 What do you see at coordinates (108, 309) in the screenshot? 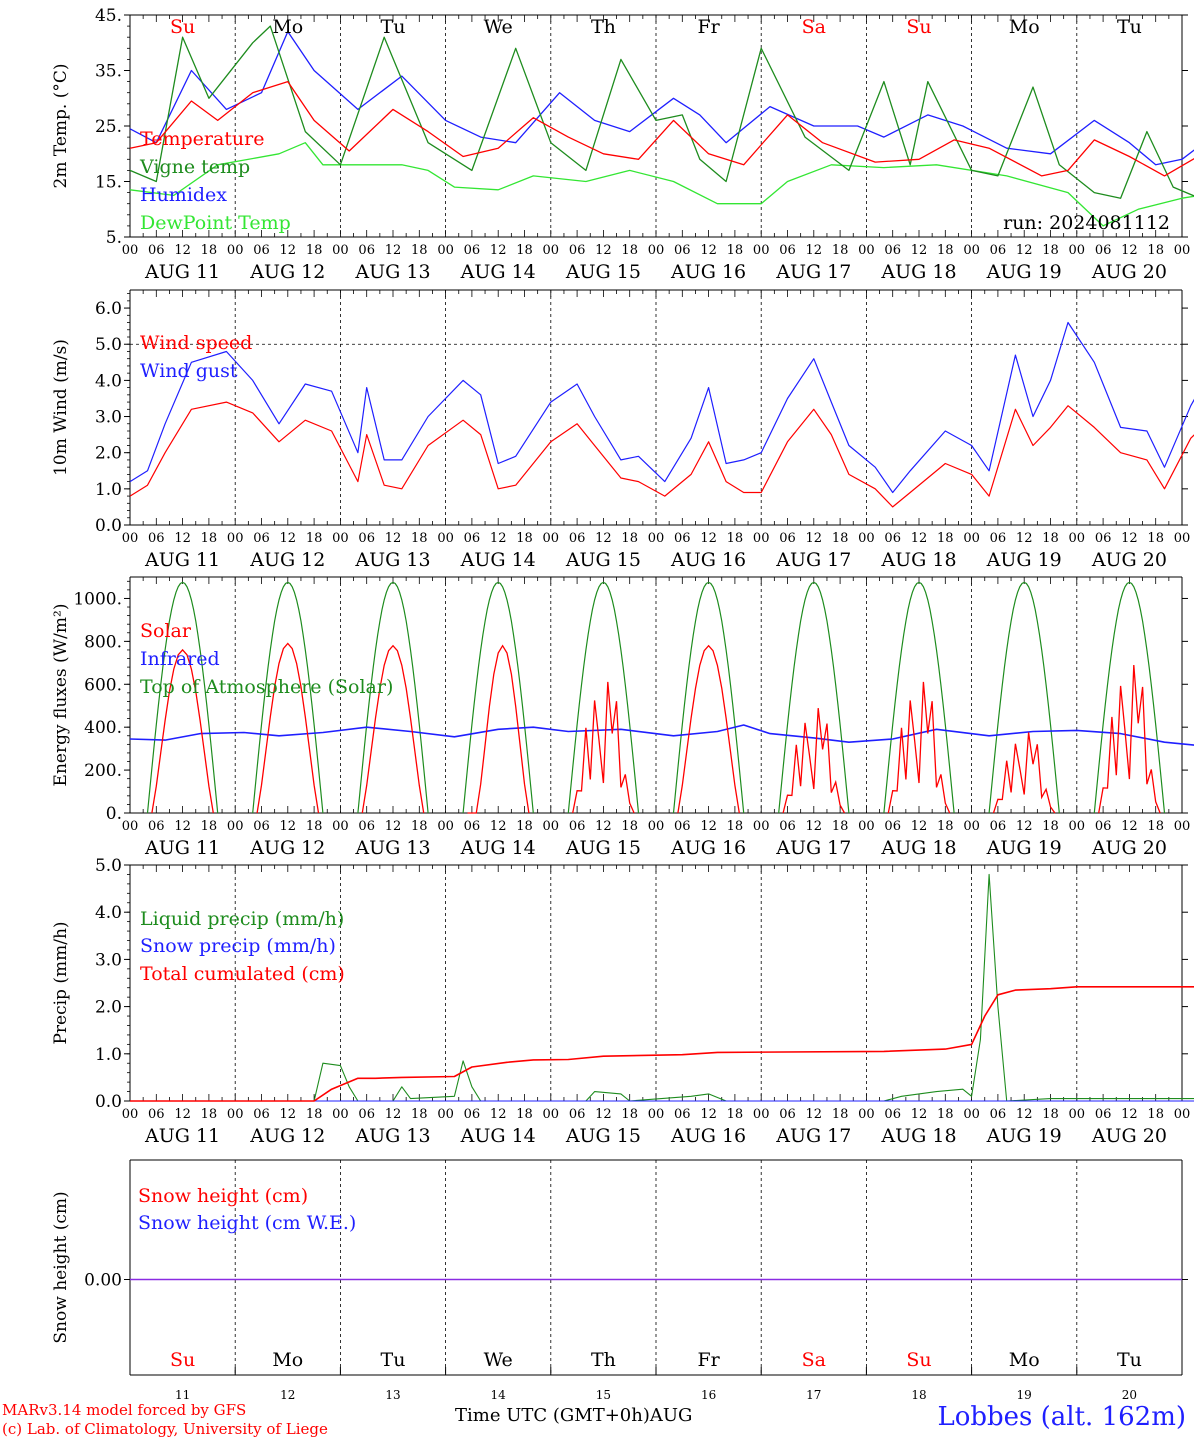
I see `y-tick-label: 6.0` at bounding box center [108, 309].